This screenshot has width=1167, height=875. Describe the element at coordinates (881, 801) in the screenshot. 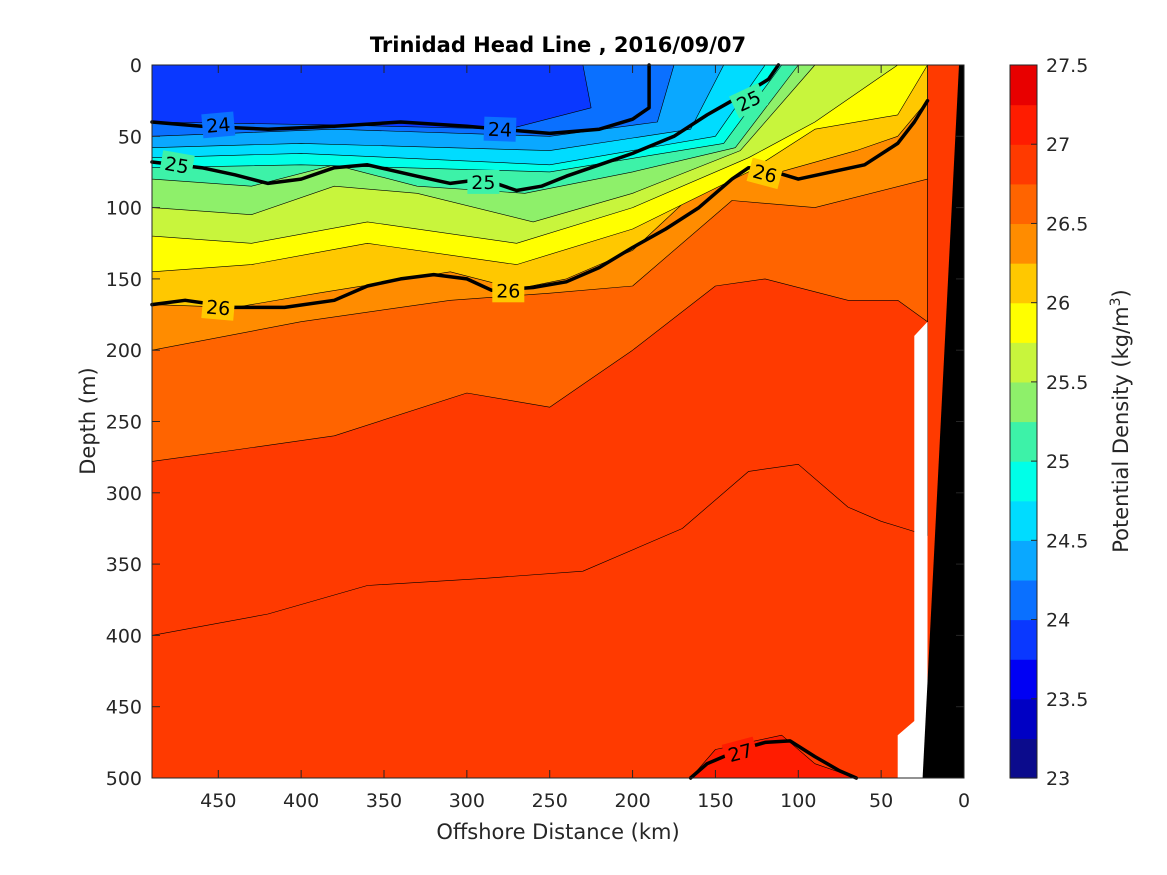

I see `x-tick-label: 50` at that location.